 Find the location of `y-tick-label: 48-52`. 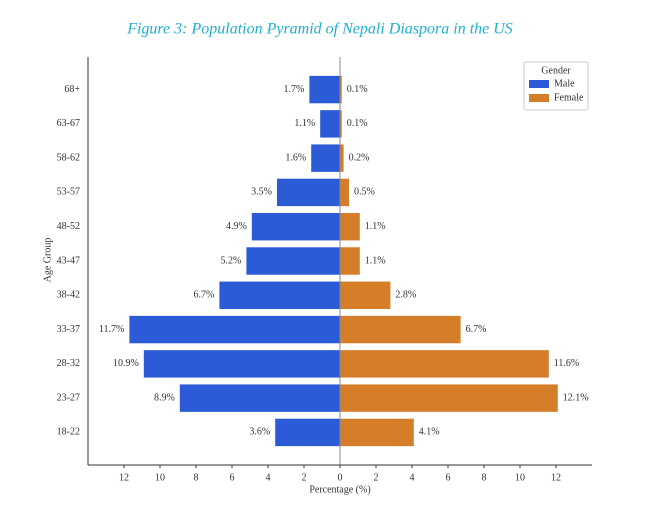

y-tick-label: 48-52 is located at coordinates (68, 226).